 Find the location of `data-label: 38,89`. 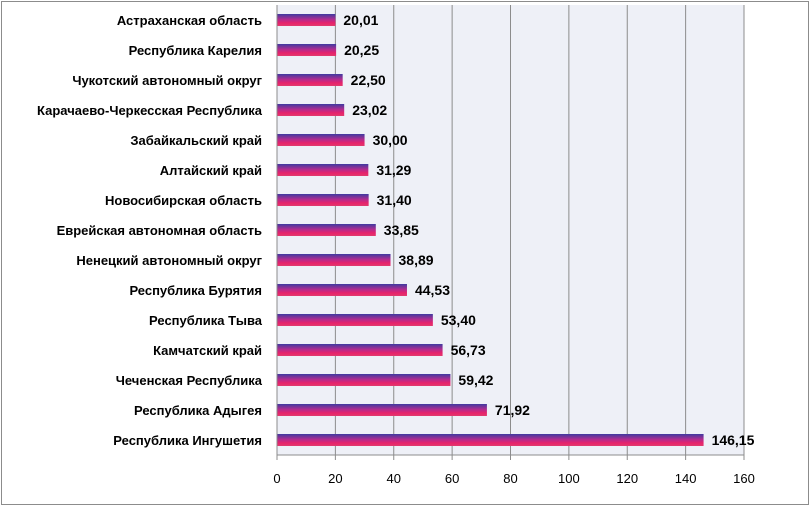

data-label: 38,89 is located at coordinates (416, 260).